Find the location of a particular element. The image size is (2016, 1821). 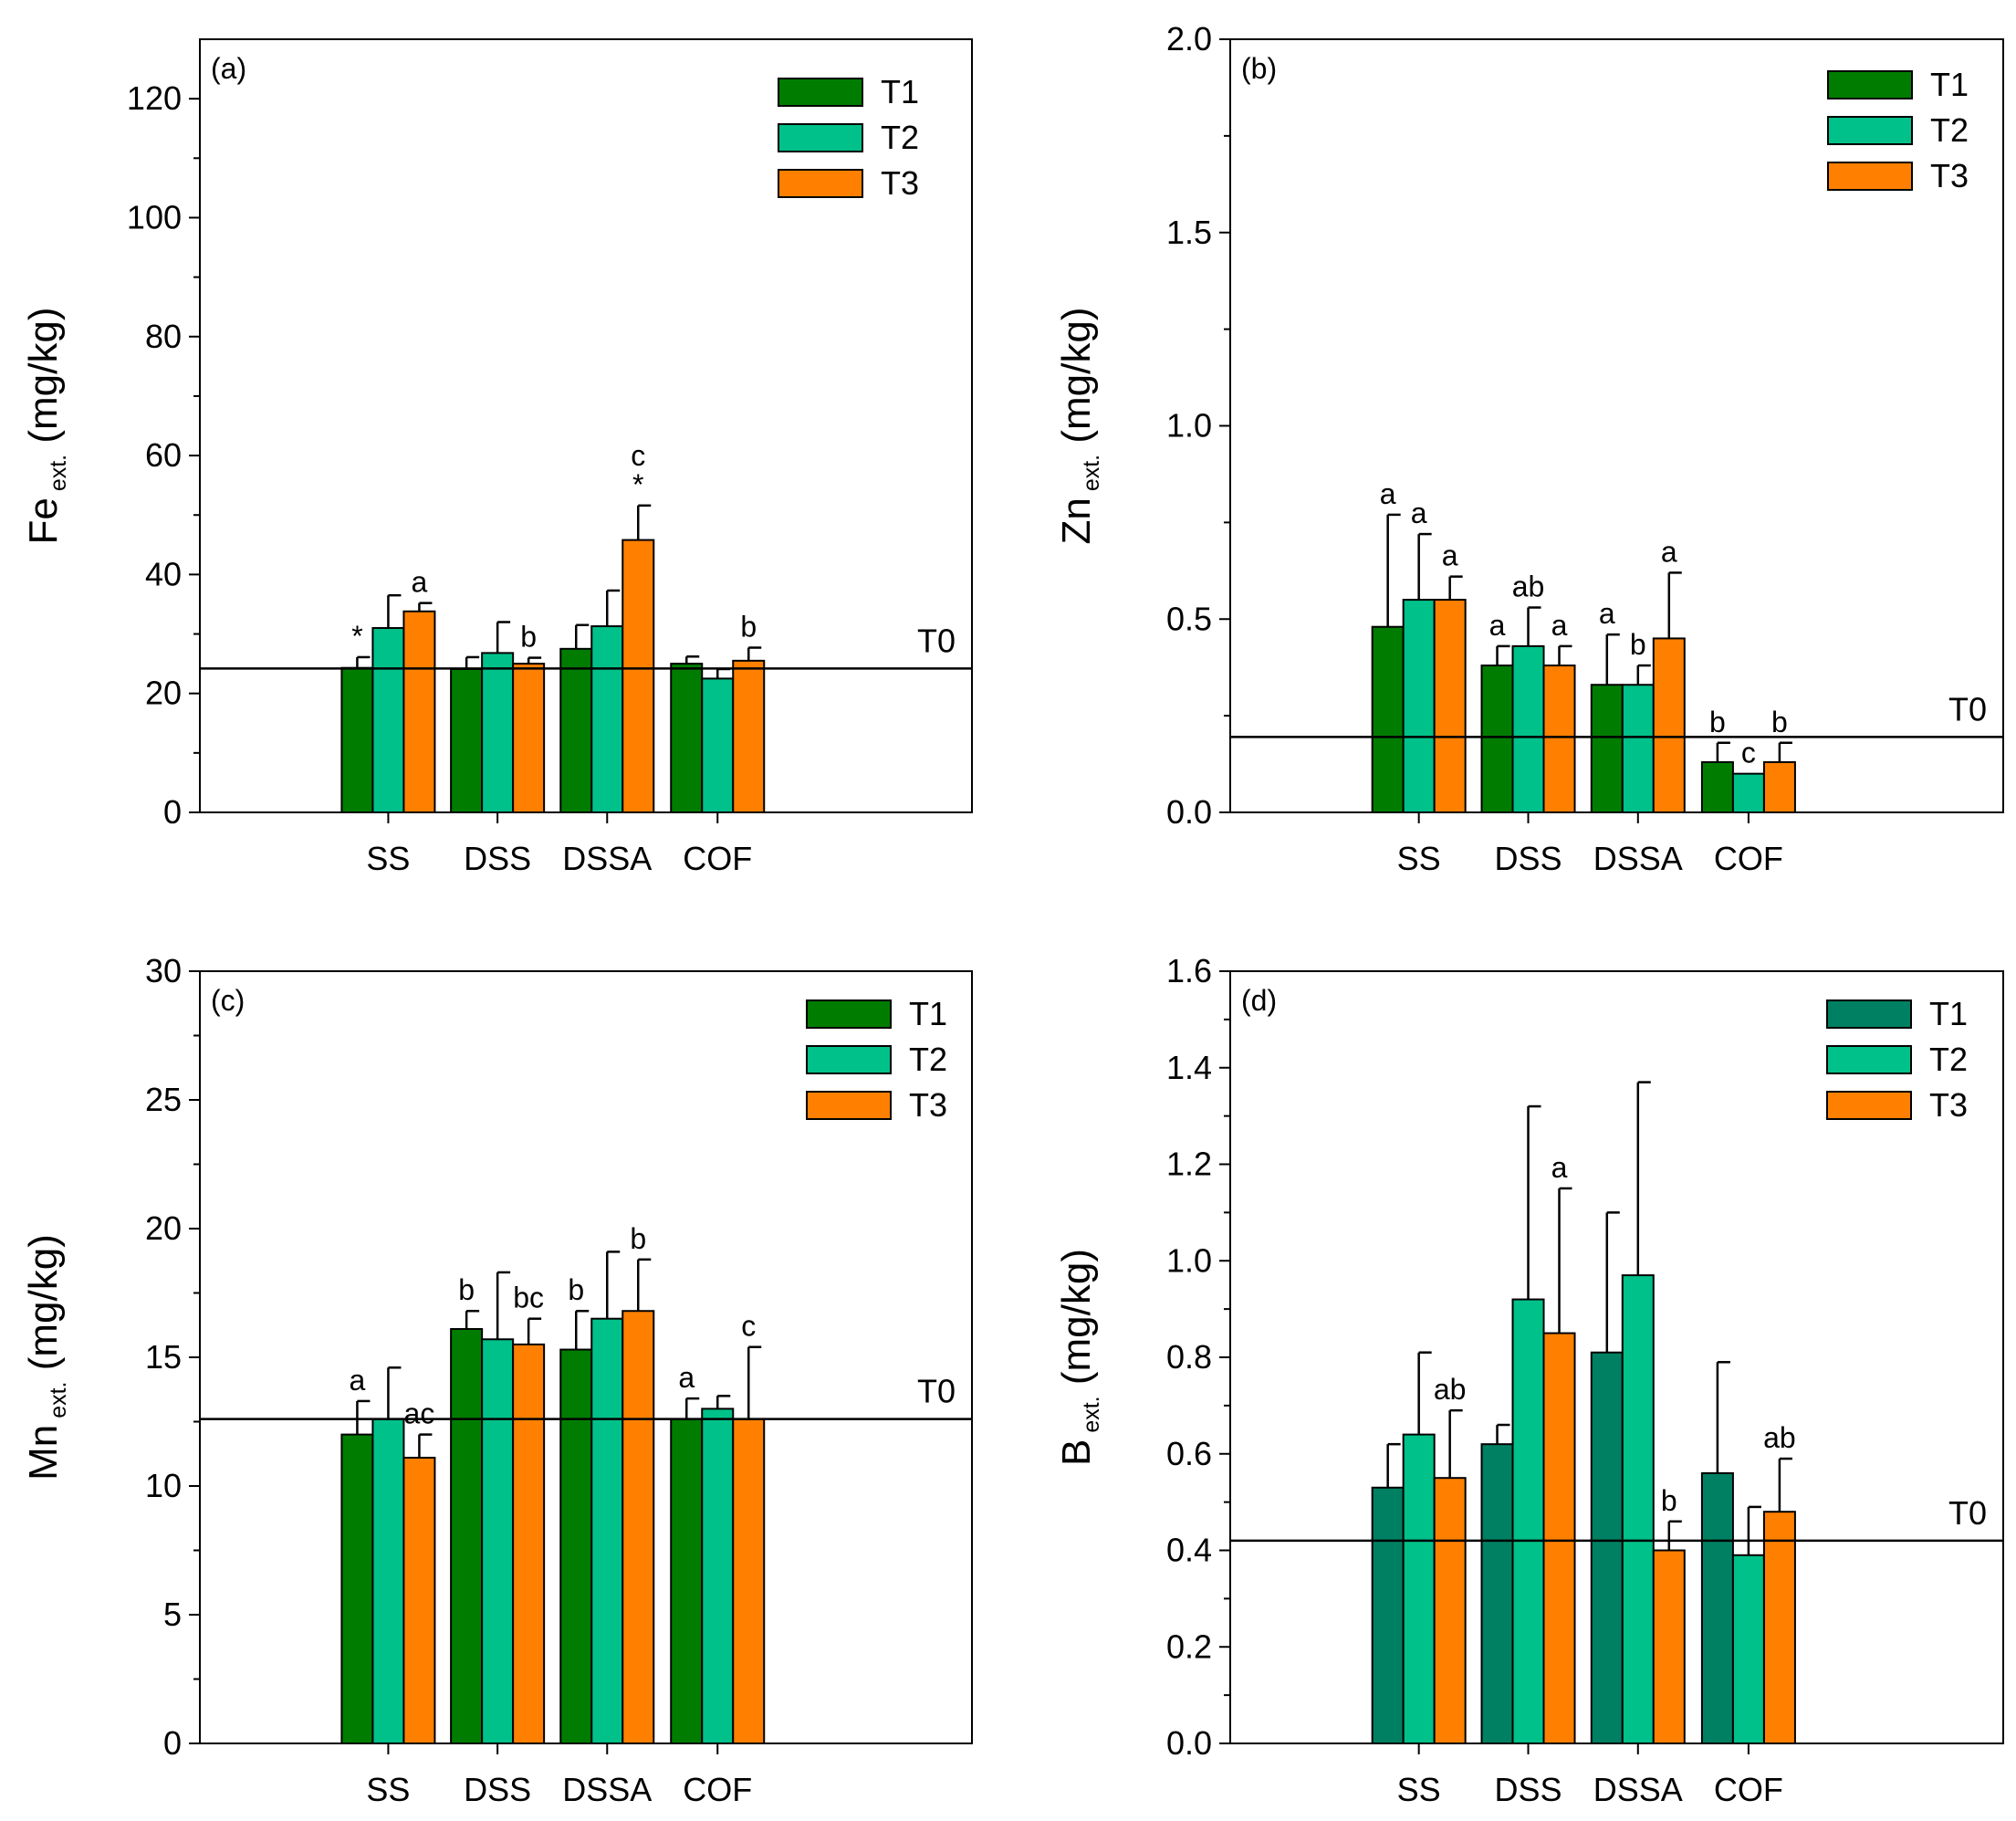

x-tick-label: SS is located at coordinates (388, 858).